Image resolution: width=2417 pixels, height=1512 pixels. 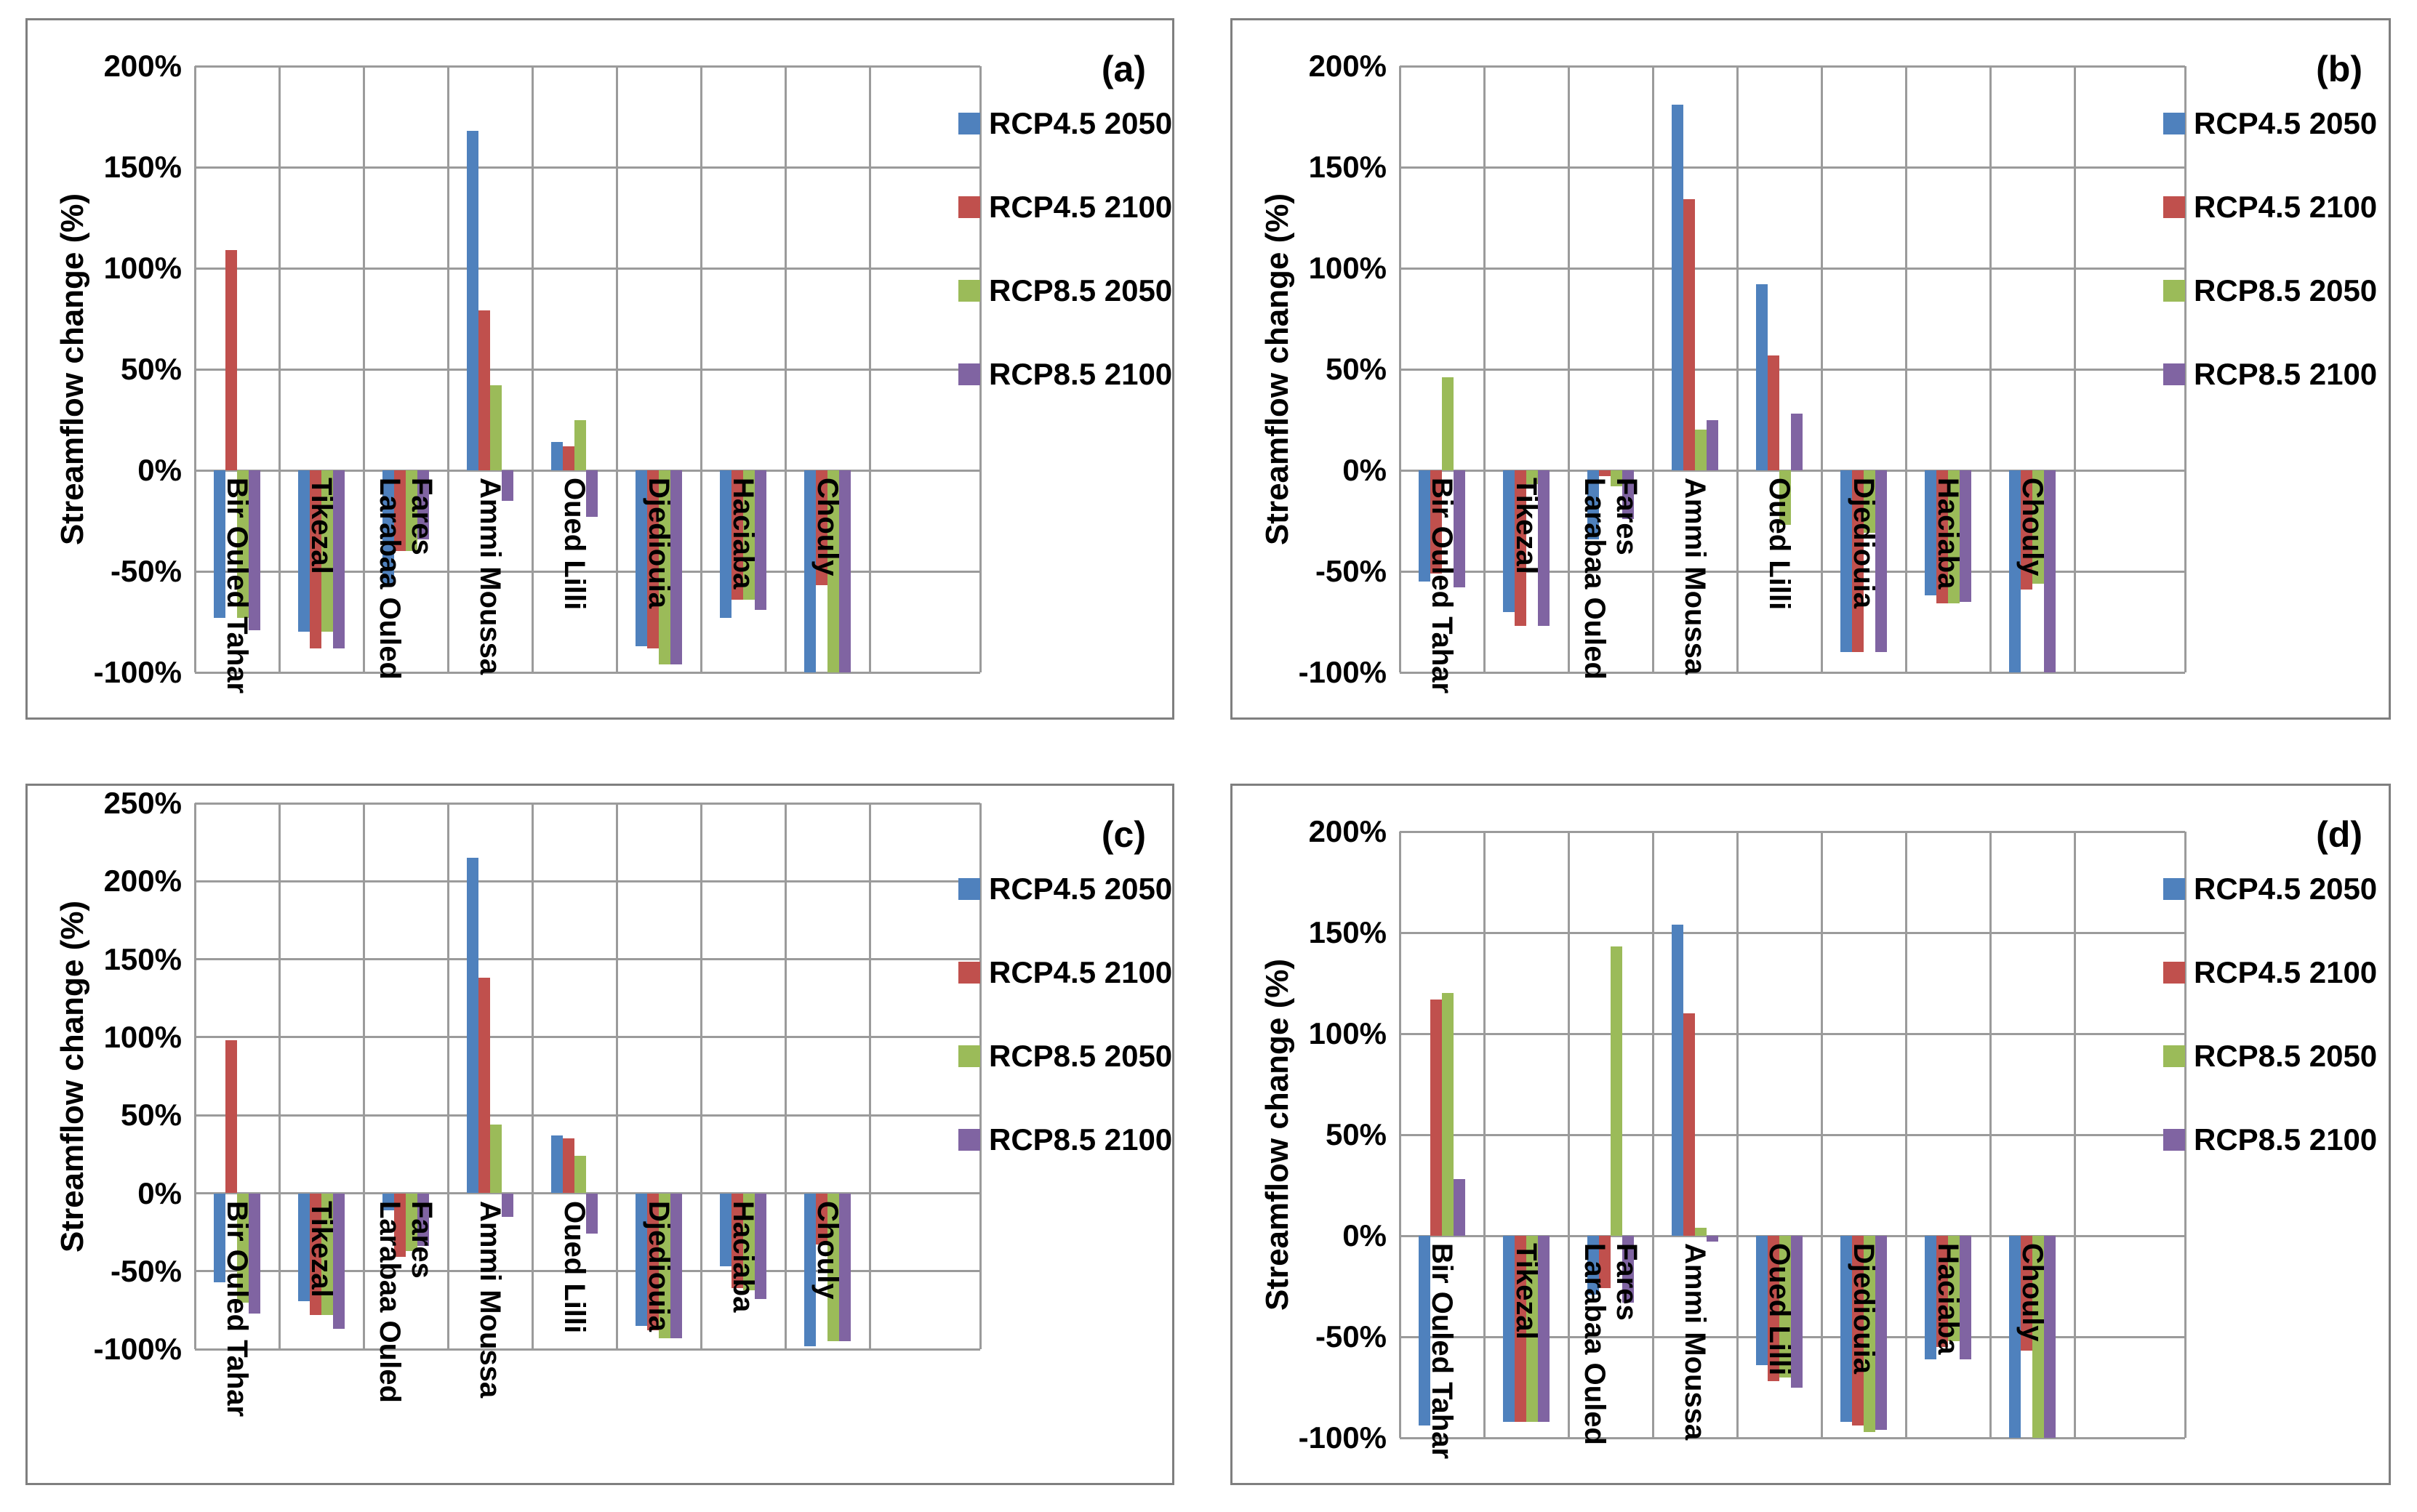 I want to click on legend-item: RCP4.5 2050, so click(x=1065, y=123).